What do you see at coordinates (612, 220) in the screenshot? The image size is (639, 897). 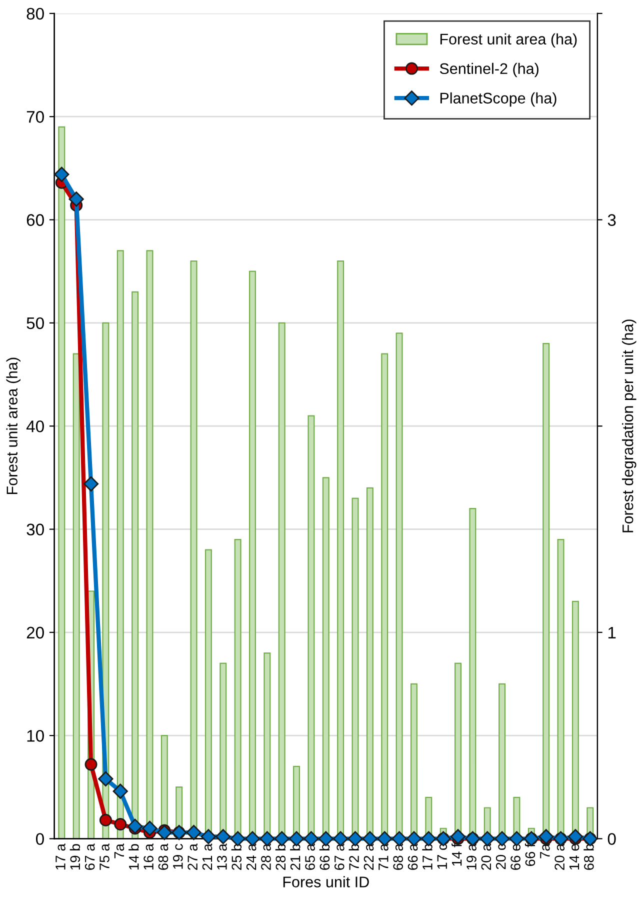 I see `y2-tick-label: 3` at bounding box center [612, 220].